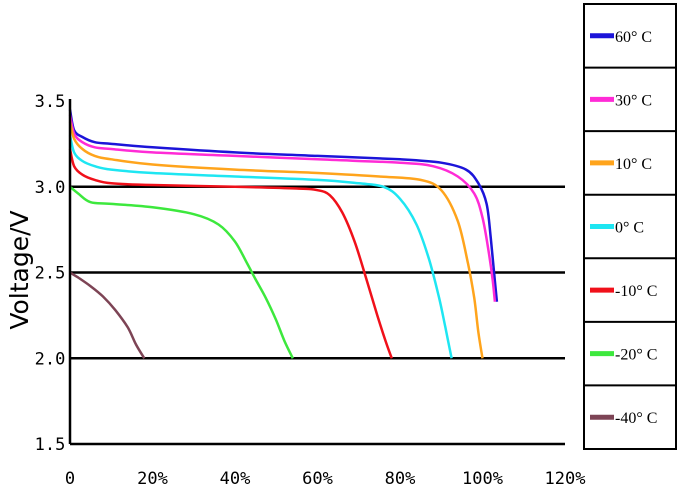  I want to click on legend-label: 60° C, so click(633, 37).